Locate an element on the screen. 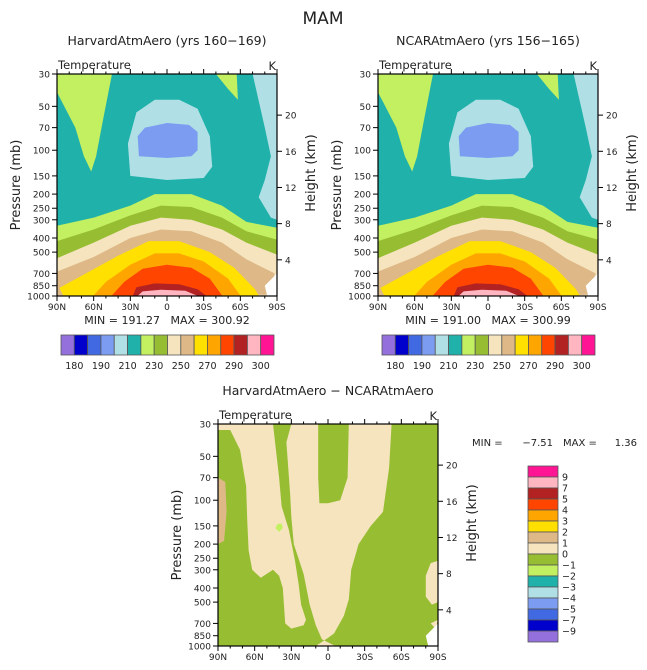 The width and height of the screenshot is (647, 670). colorbar-label: 190 is located at coordinates (101, 366).